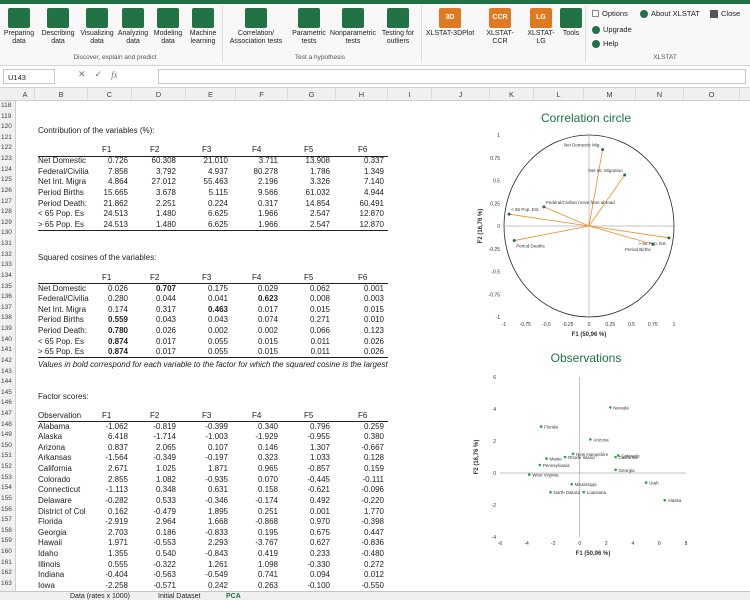 The height and width of the screenshot is (601, 750). I want to click on fx-icon: fx, so click(114, 74).